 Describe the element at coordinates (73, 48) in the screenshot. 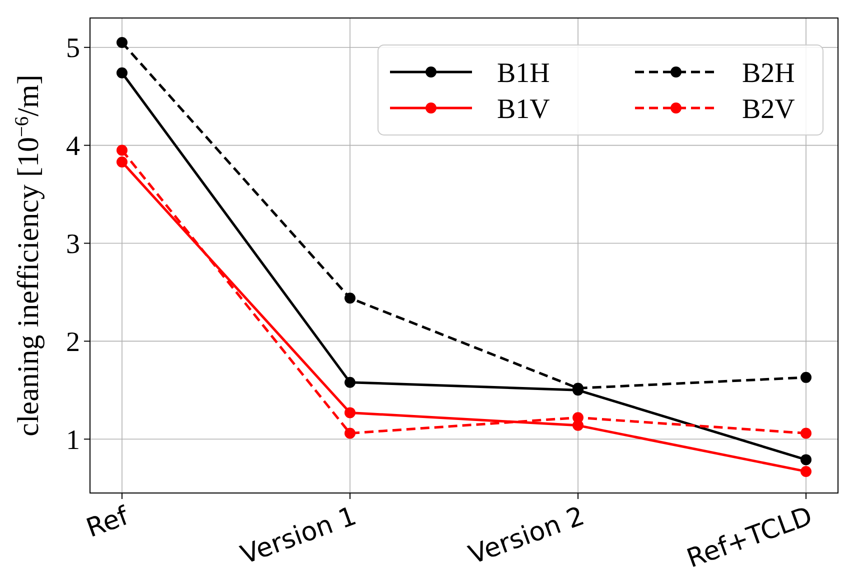

I see `y-tick-label: 5` at that location.